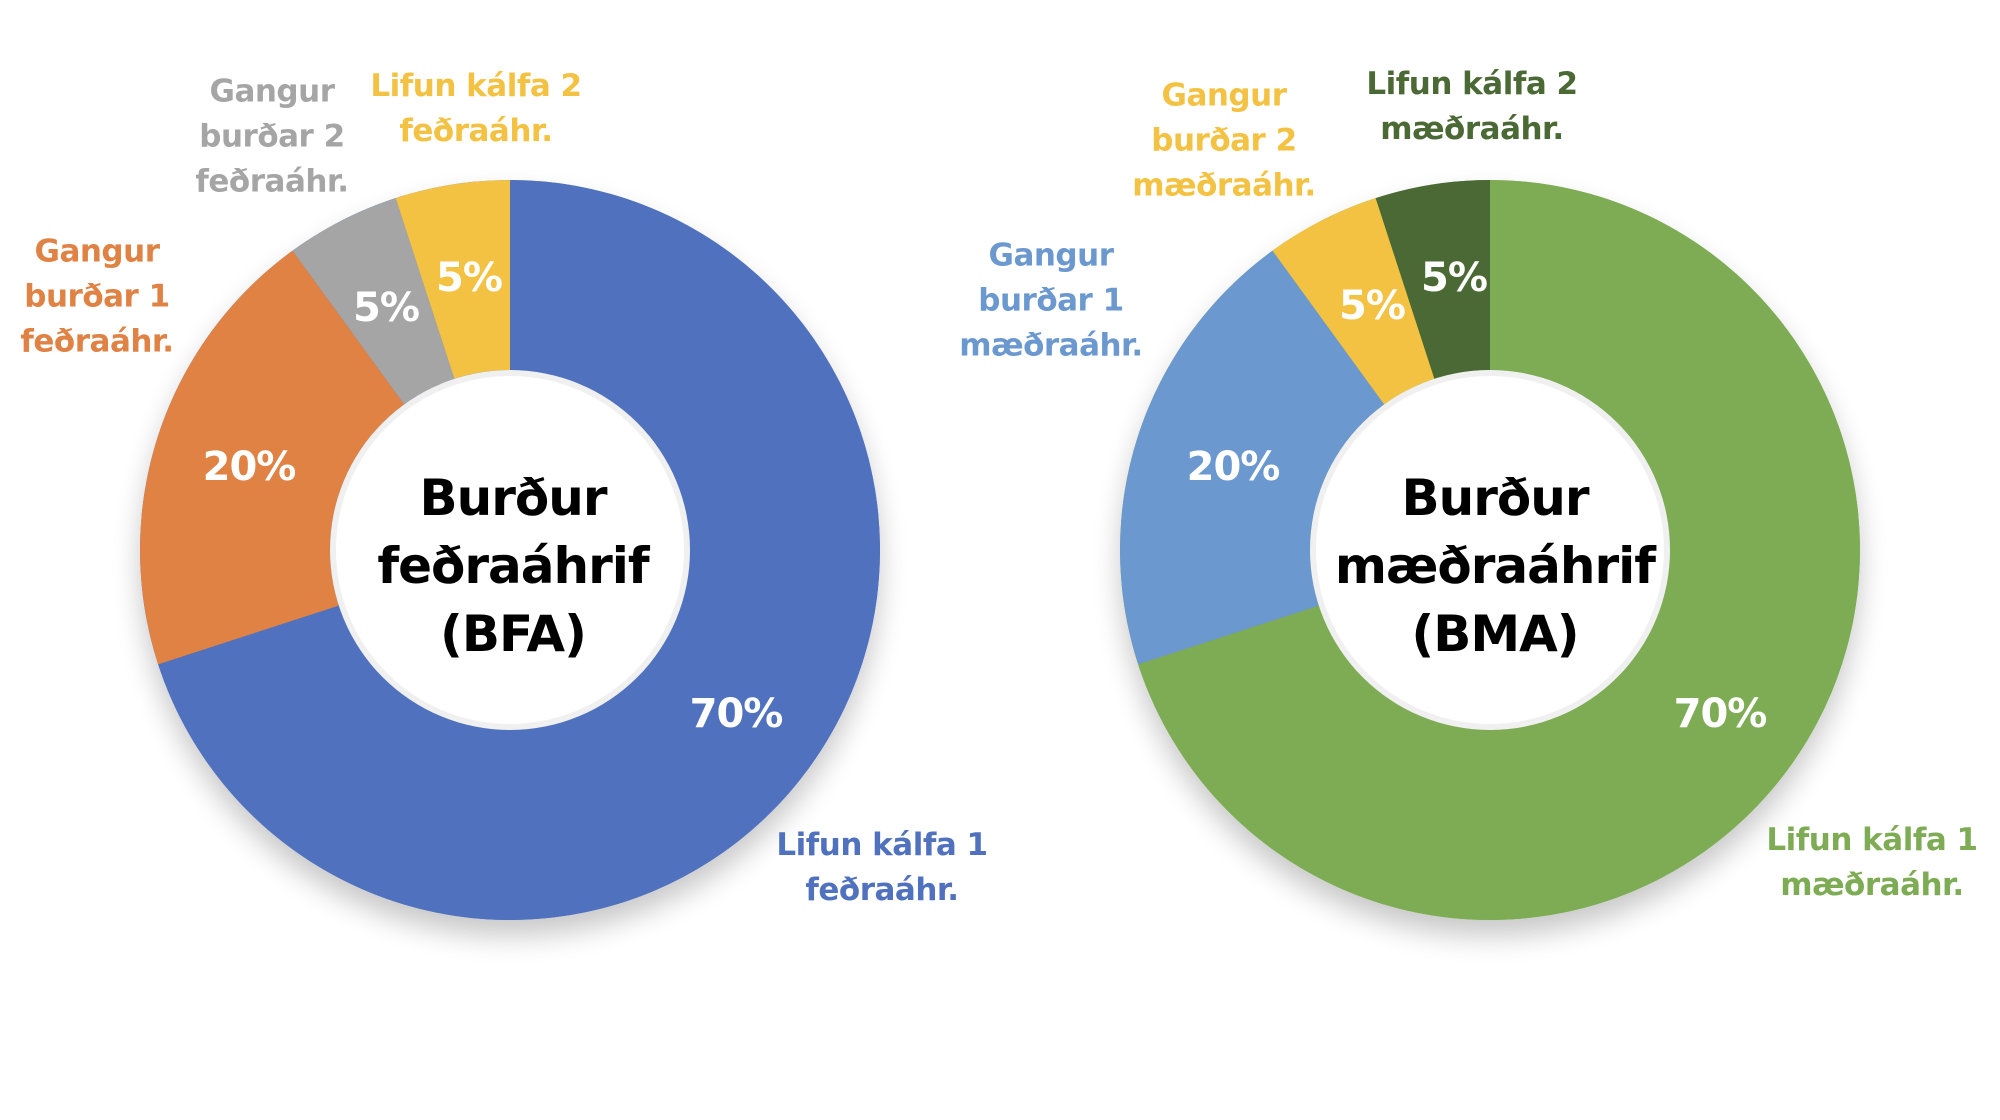 The width and height of the screenshot is (2000, 1120). I want to click on title-line: (BFA), so click(513, 634).